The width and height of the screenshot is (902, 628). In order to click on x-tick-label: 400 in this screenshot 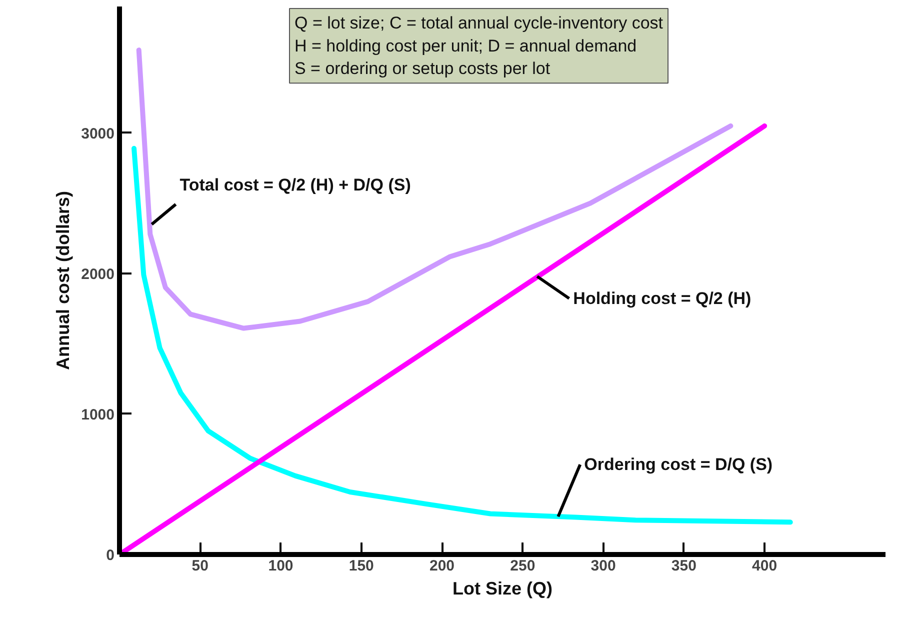, I will do `click(765, 566)`.